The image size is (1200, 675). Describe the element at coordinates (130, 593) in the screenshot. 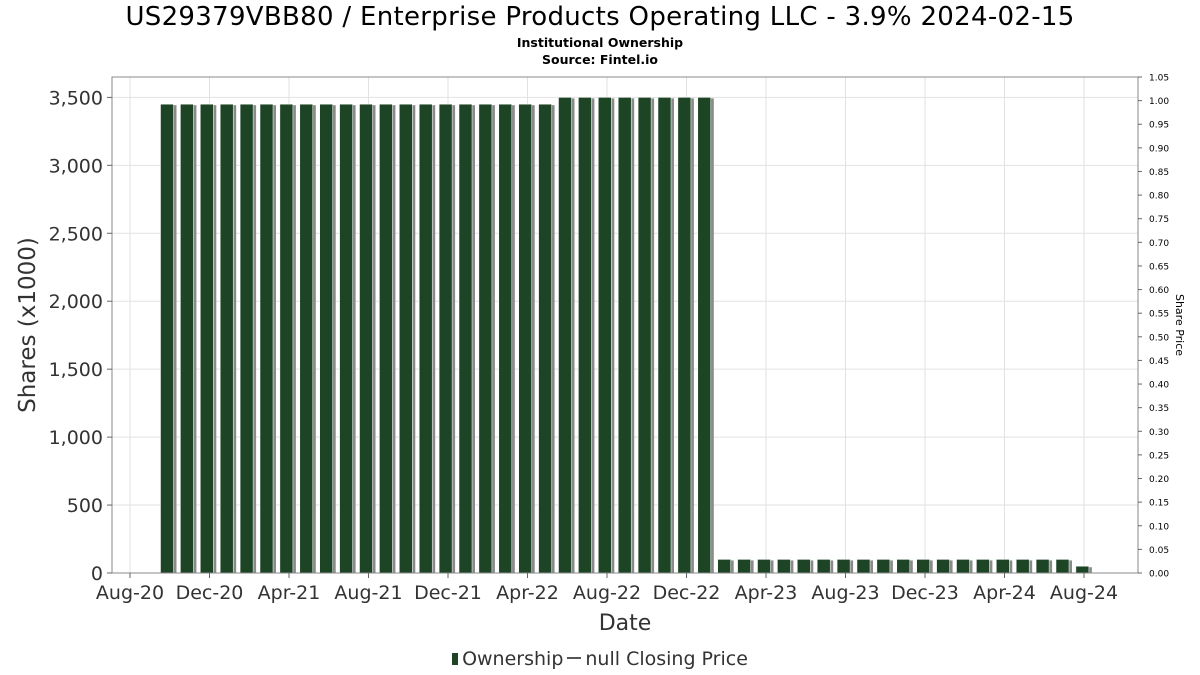

I see `x-tick-label: Aug-20` at that location.